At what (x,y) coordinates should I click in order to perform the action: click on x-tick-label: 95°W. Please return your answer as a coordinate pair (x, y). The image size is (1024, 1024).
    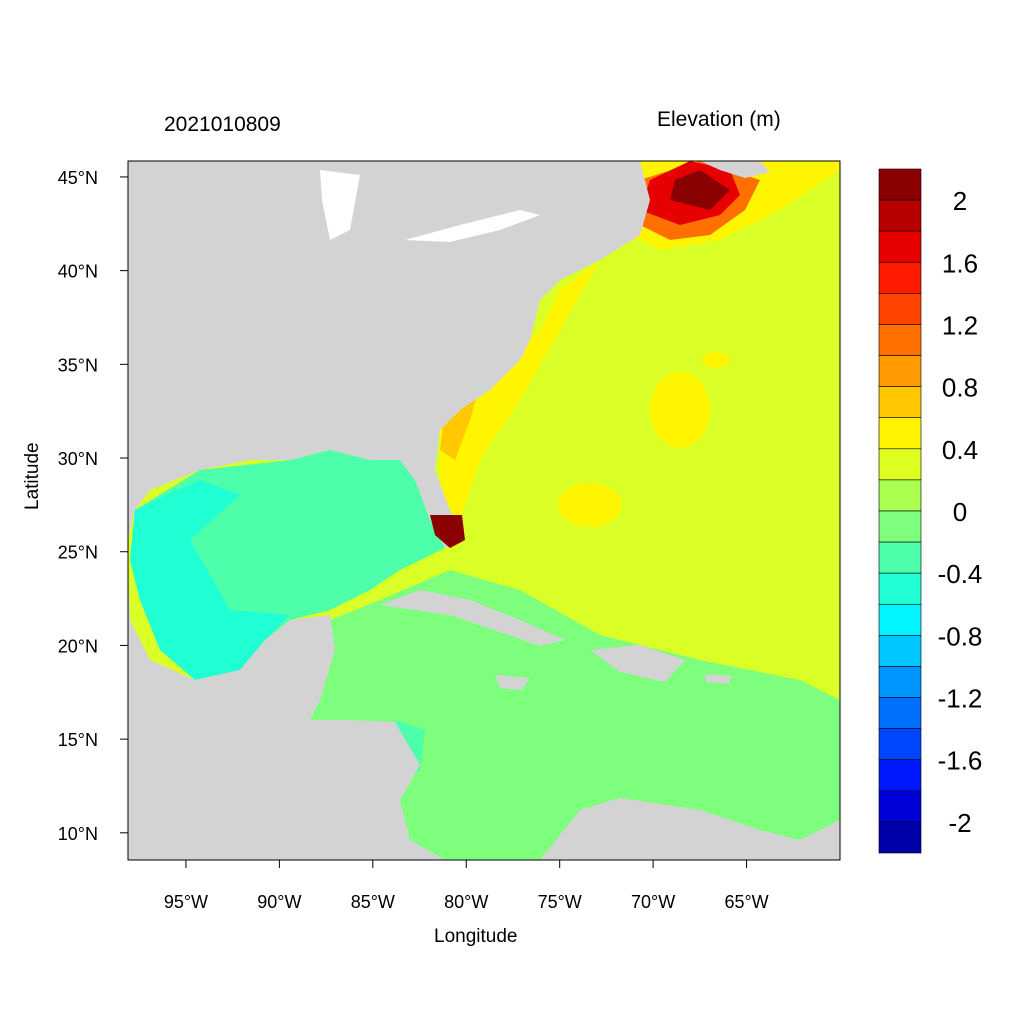
    Looking at the image, I should click on (186, 902).